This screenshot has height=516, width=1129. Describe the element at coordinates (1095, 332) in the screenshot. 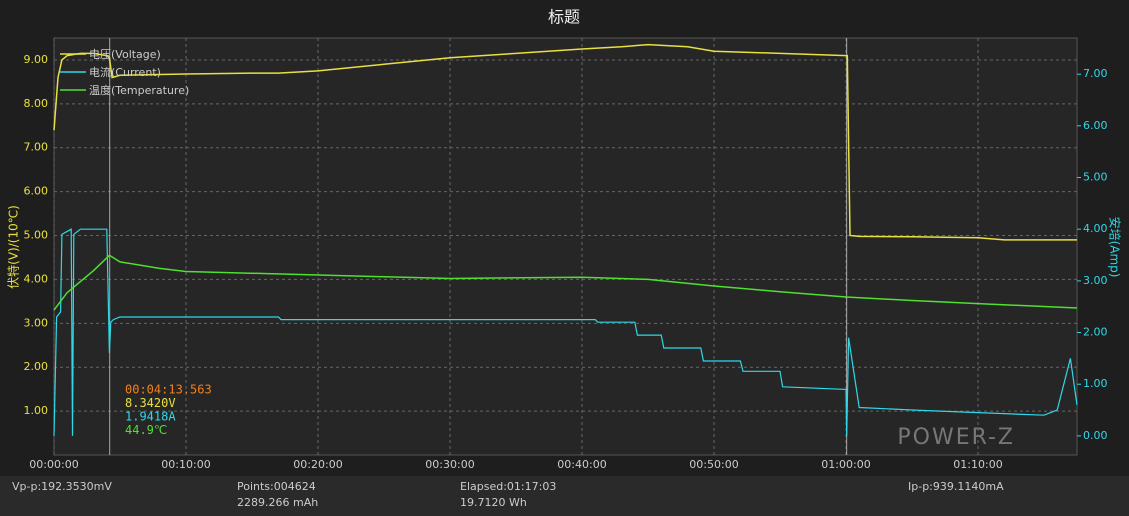

I see `y2-tick-label: 2.00` at that location.